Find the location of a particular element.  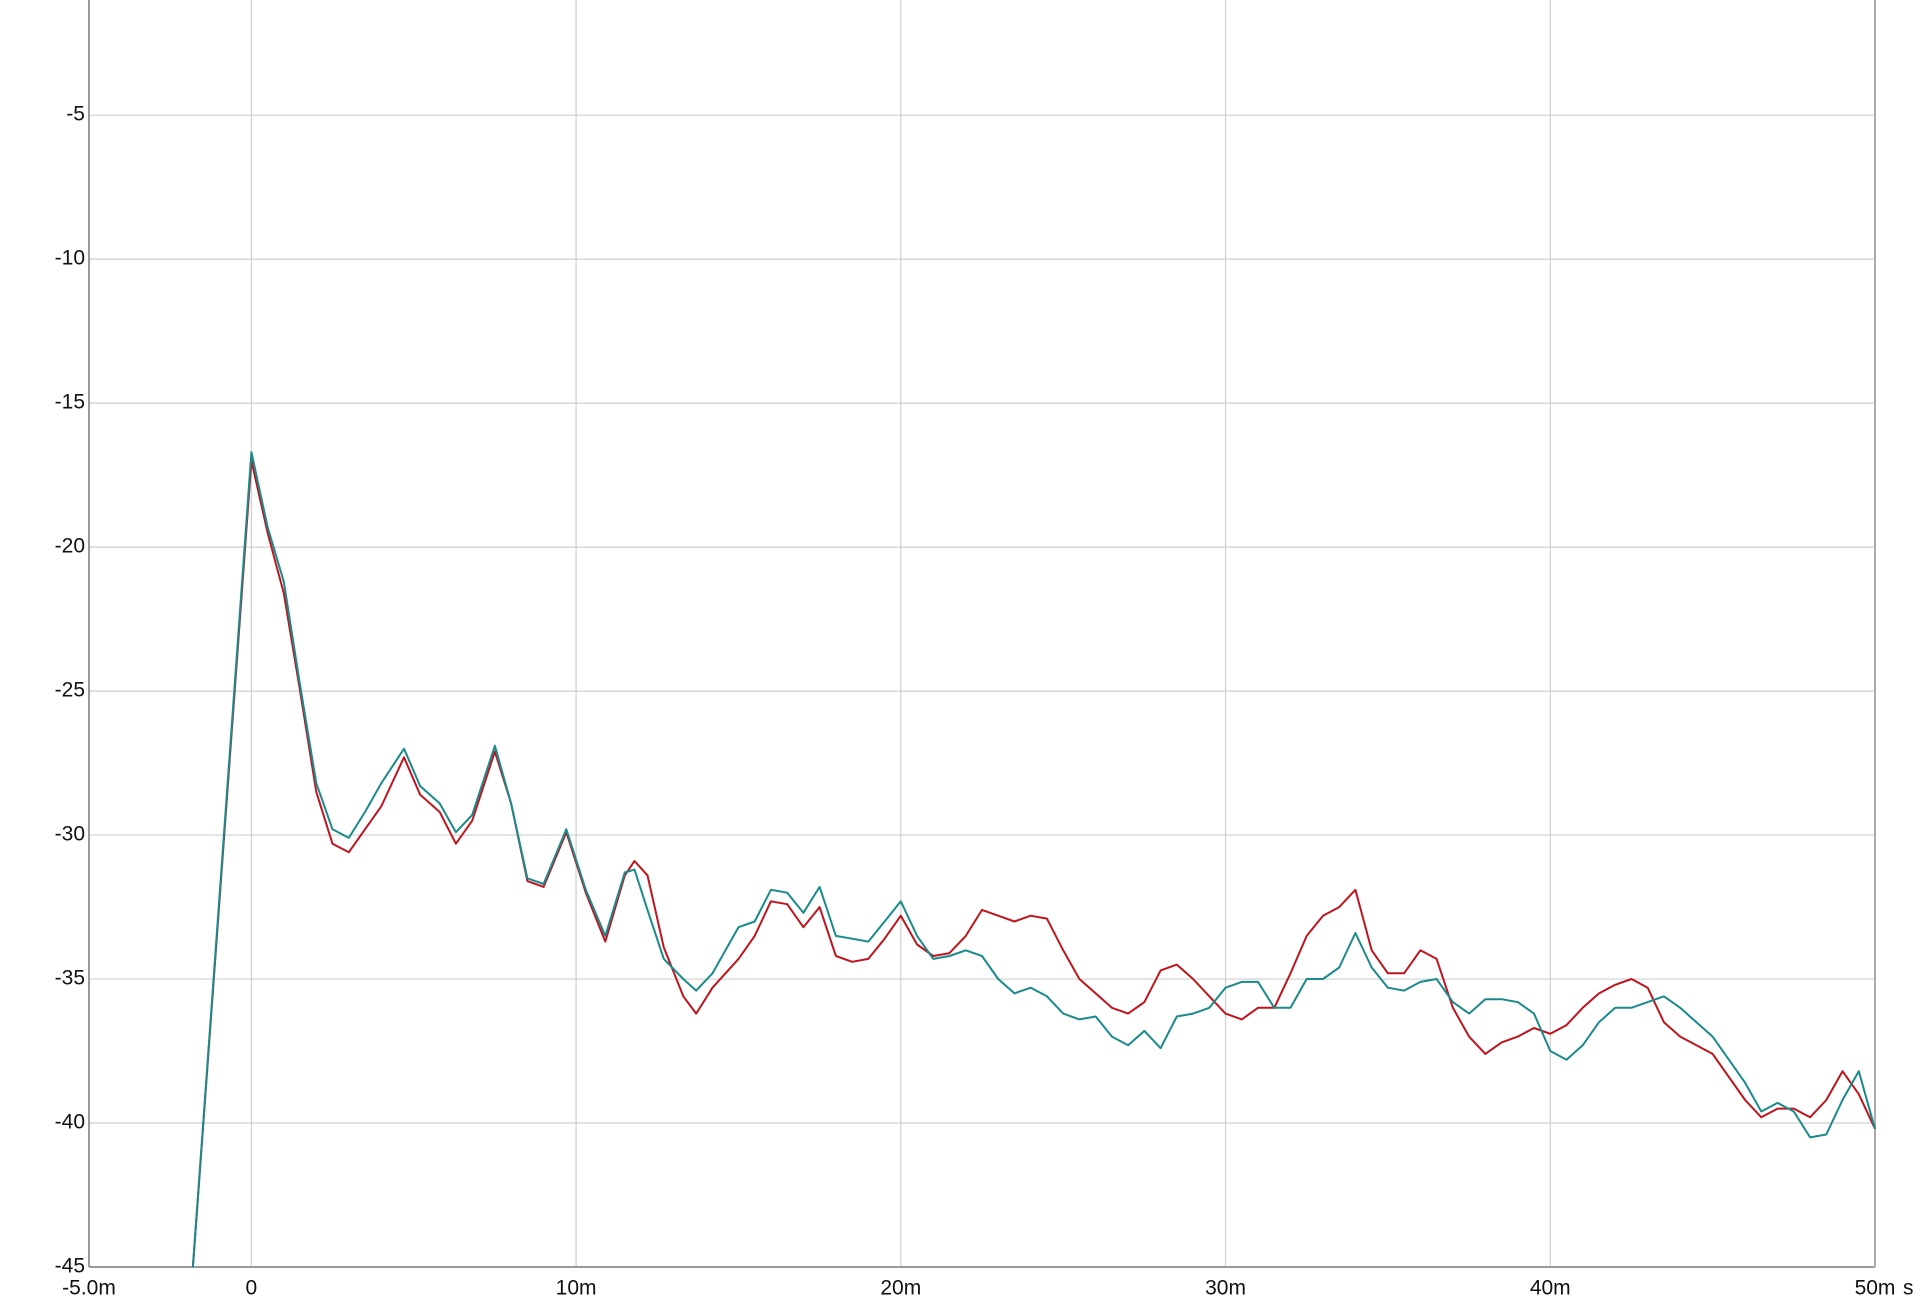

x-axis-unit: s is located at coordinates (1908, 1288).